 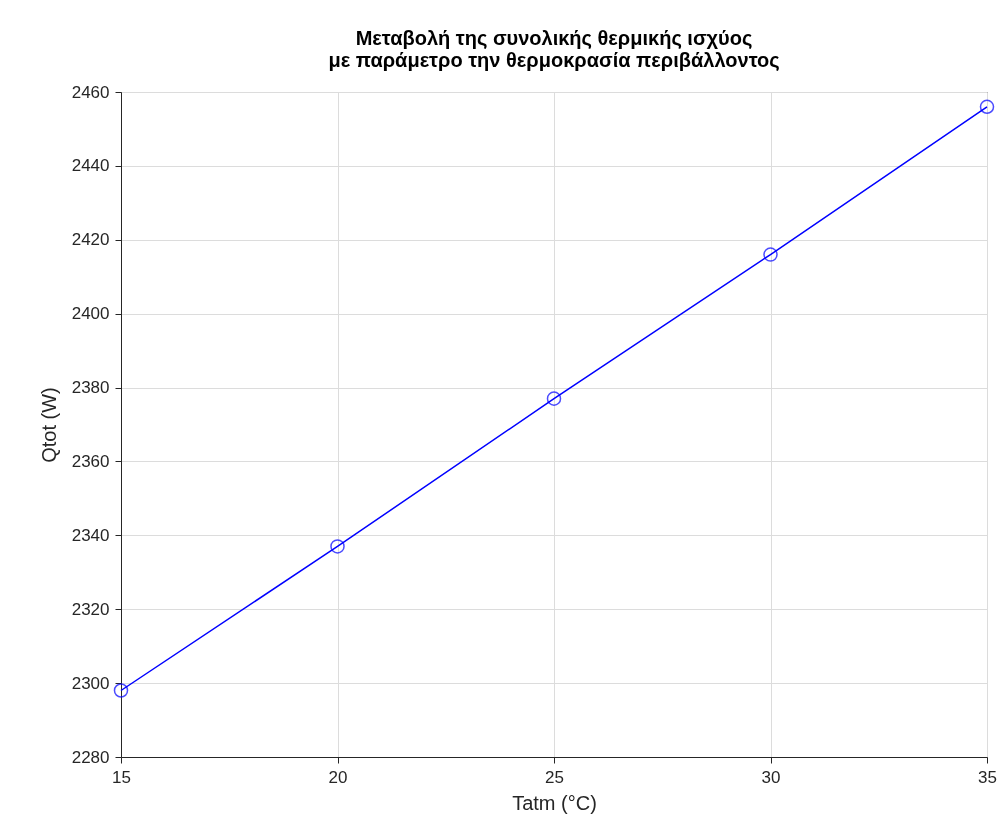 I want to click on y-tick-label: 2420, so click(x=90, y=240).